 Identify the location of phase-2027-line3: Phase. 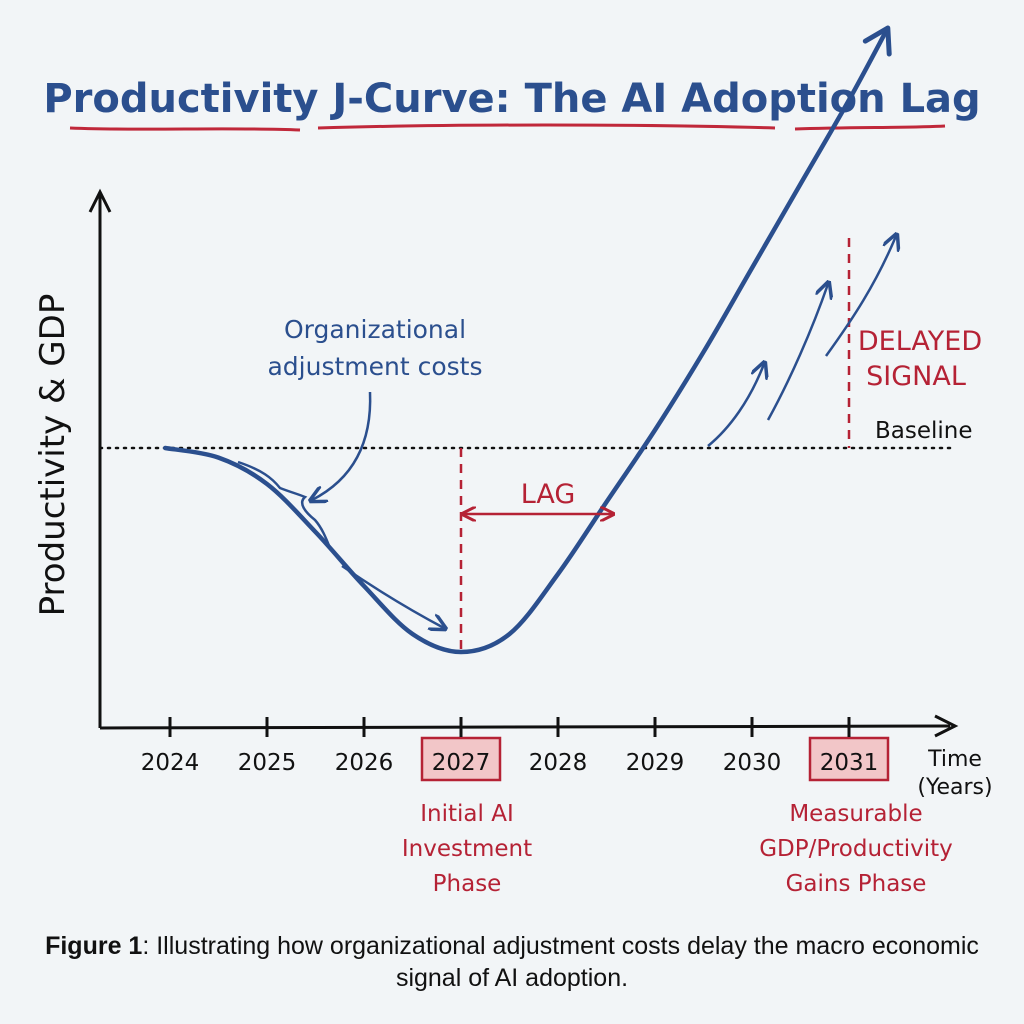
(467, 884).